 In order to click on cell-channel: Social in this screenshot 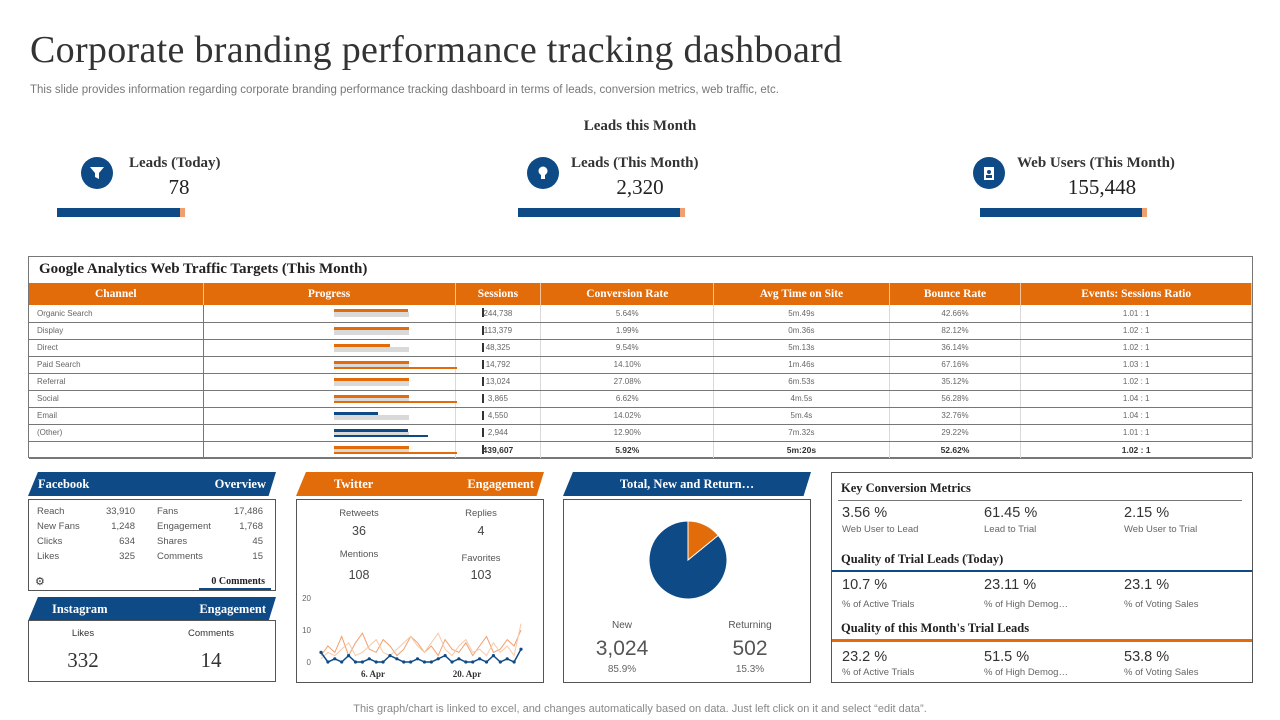, I will do `click(116, 399)`.